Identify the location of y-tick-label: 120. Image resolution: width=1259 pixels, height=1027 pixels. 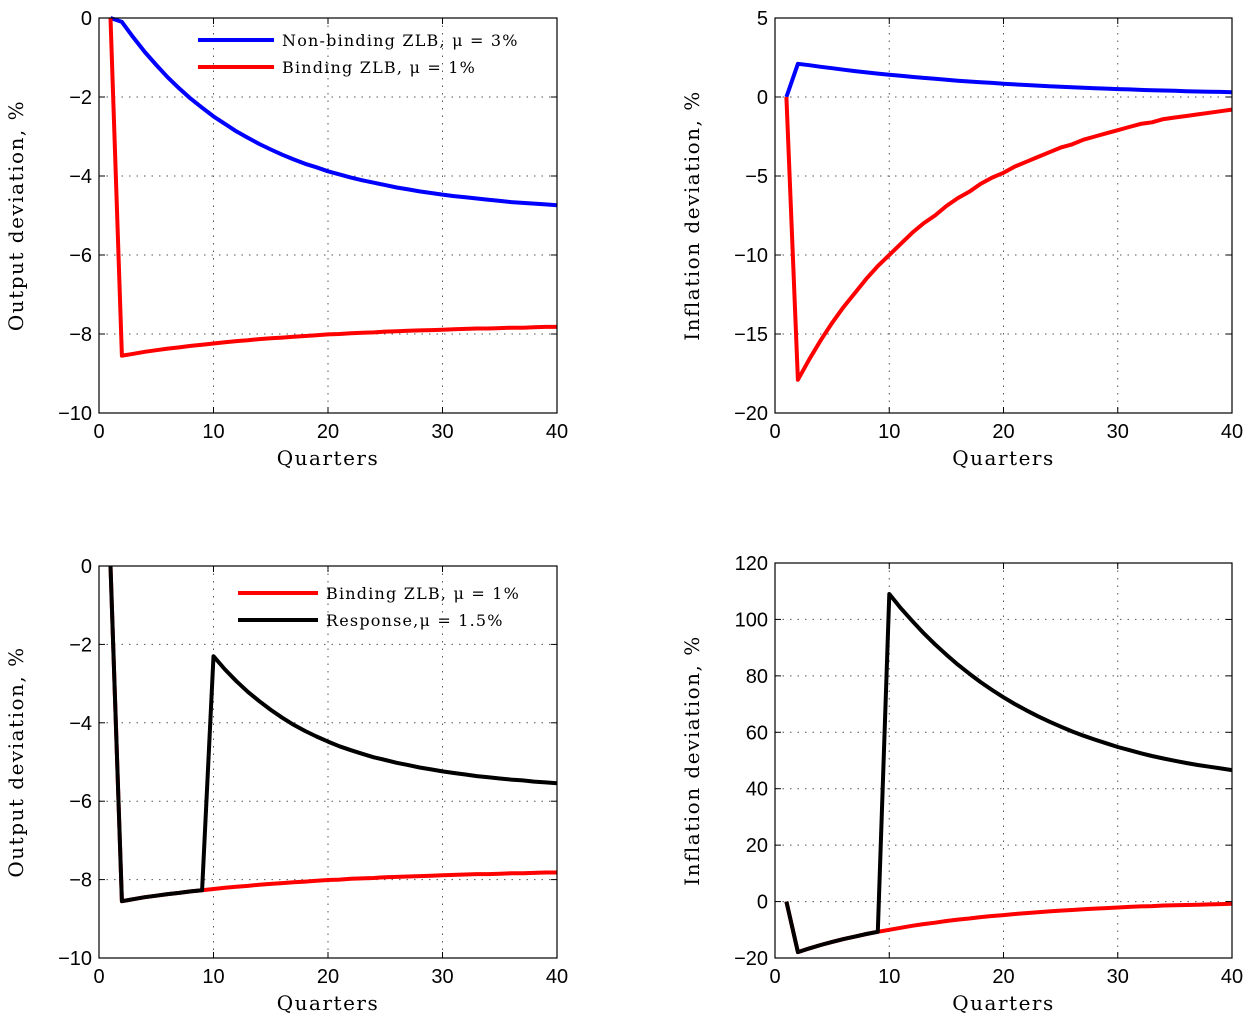
(751, 564).